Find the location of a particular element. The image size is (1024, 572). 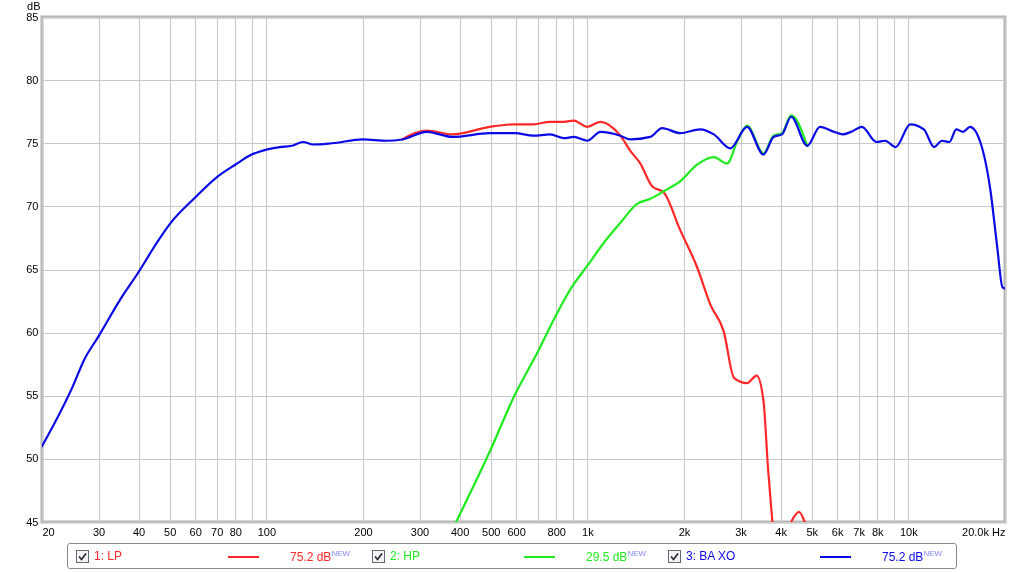

x-tick-label: 600 is located at coordinates (516, 531).